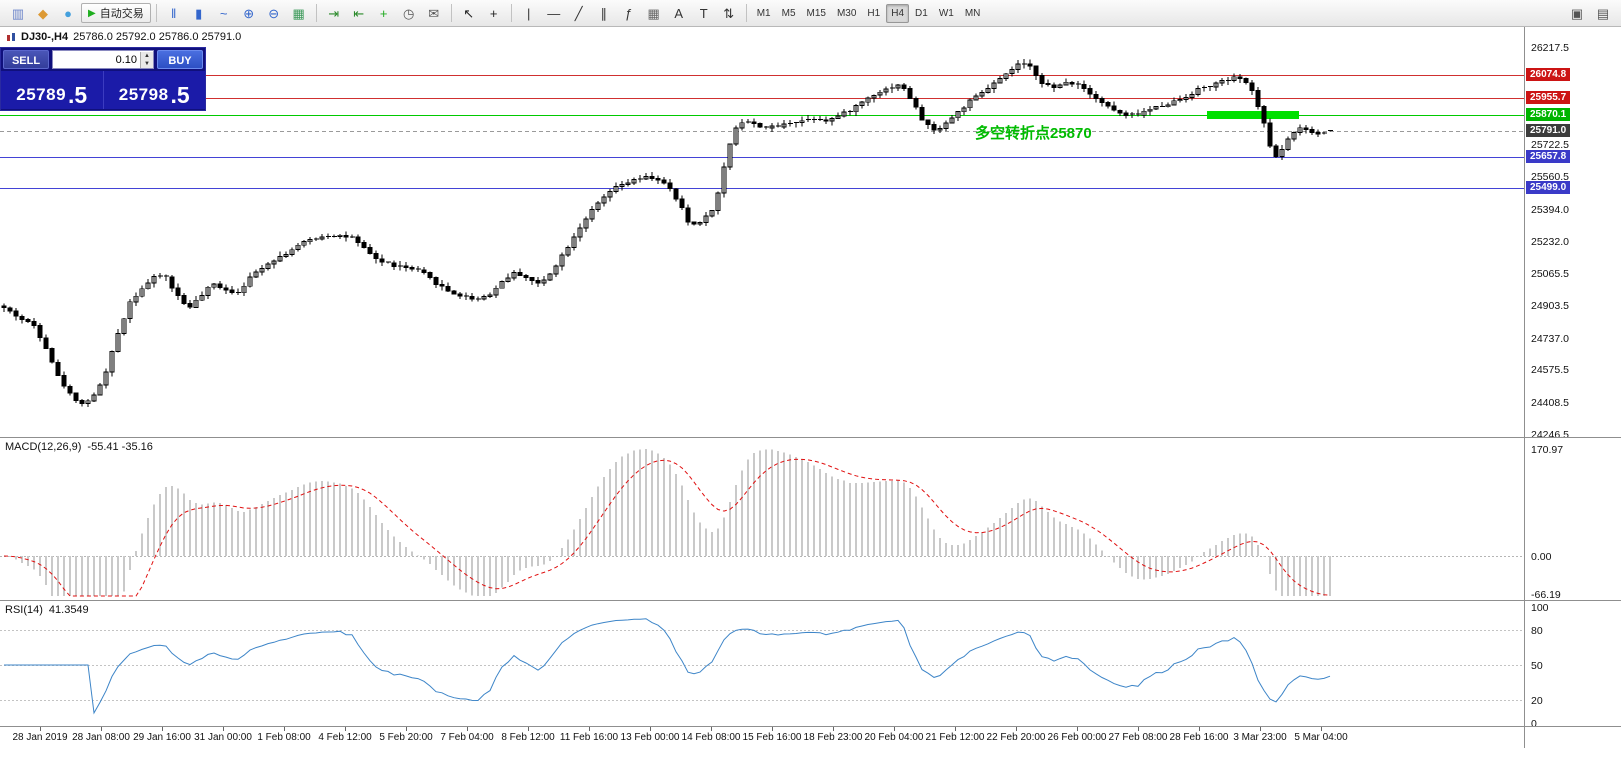 Image resolution: width=1621 pixels, height=769 pixels. I want to click on timeframe-button-h1: H1, so click(874, 13).